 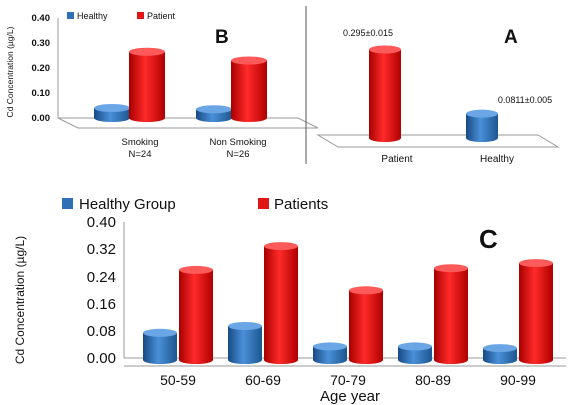 I want to click on chart-c-bar-patient-4-body, so click(x=536, y=313).